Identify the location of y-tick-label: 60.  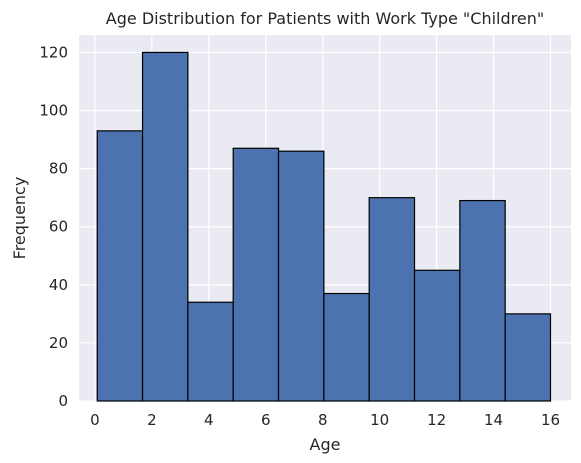
(58, 227).